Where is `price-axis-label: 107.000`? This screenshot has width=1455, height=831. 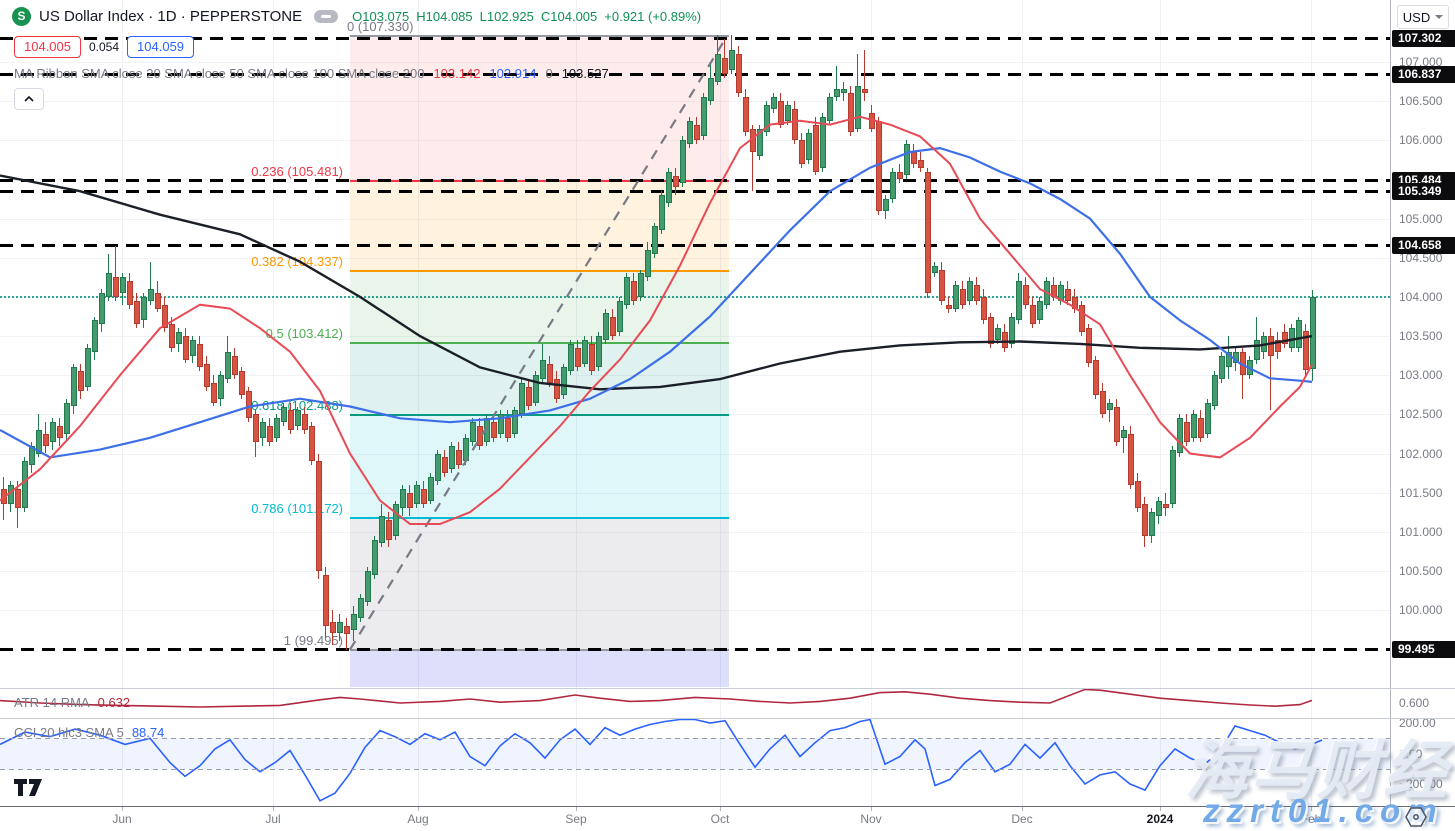
price-axis-label: 107.000 is located at coordinates (1421, 62).